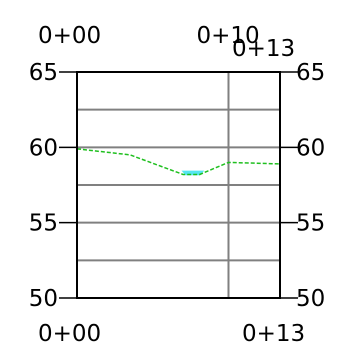 This screenshot has height=349, width=342. What do you see at coordinates (310, 73) in the screenshot?
I see `y-tick-label-right: 65` at bounding box center [310, 73].